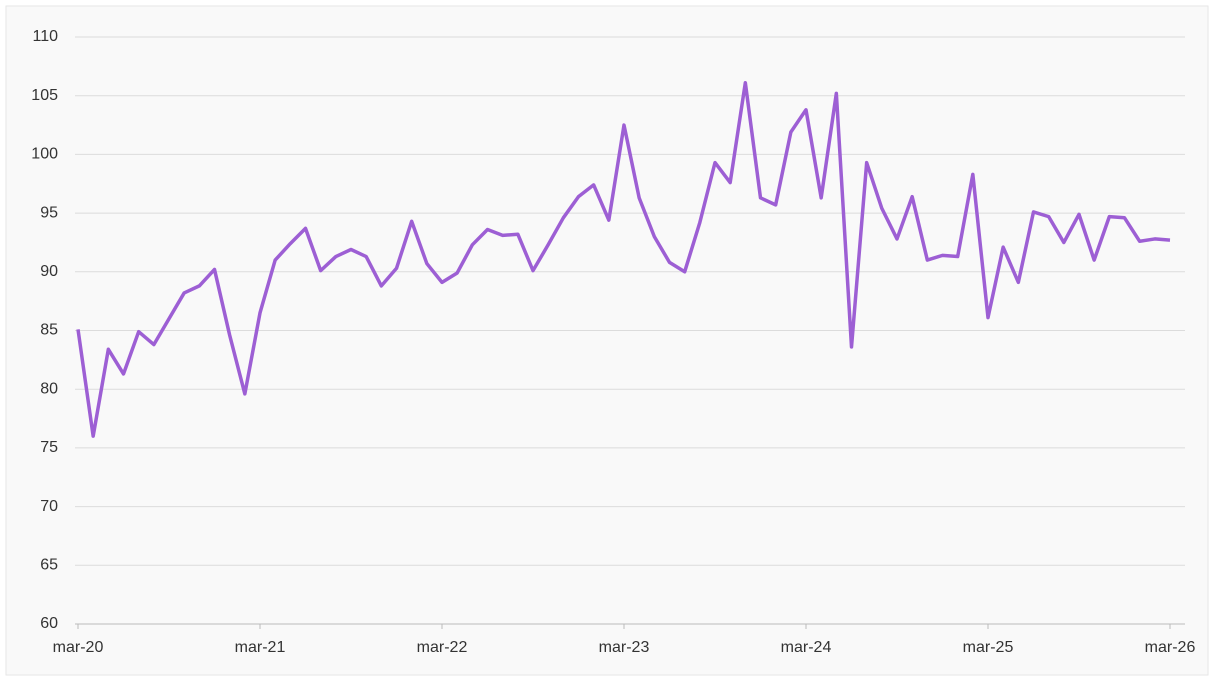  What do you see at coordinates (44, 154) in the screenshot?
I see `y-tick-label: 100` at bounding box center [44, 154].